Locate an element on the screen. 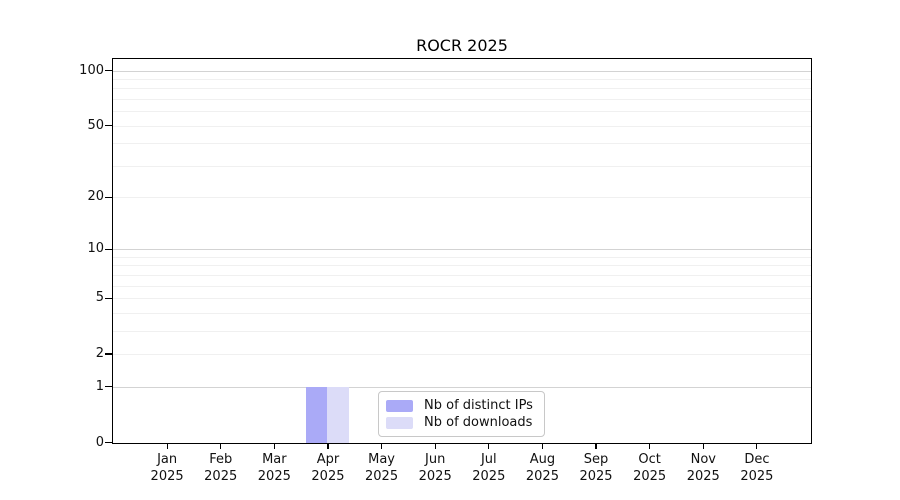  distinct-ips-swatch-icon is located at coordinates (399, 405).